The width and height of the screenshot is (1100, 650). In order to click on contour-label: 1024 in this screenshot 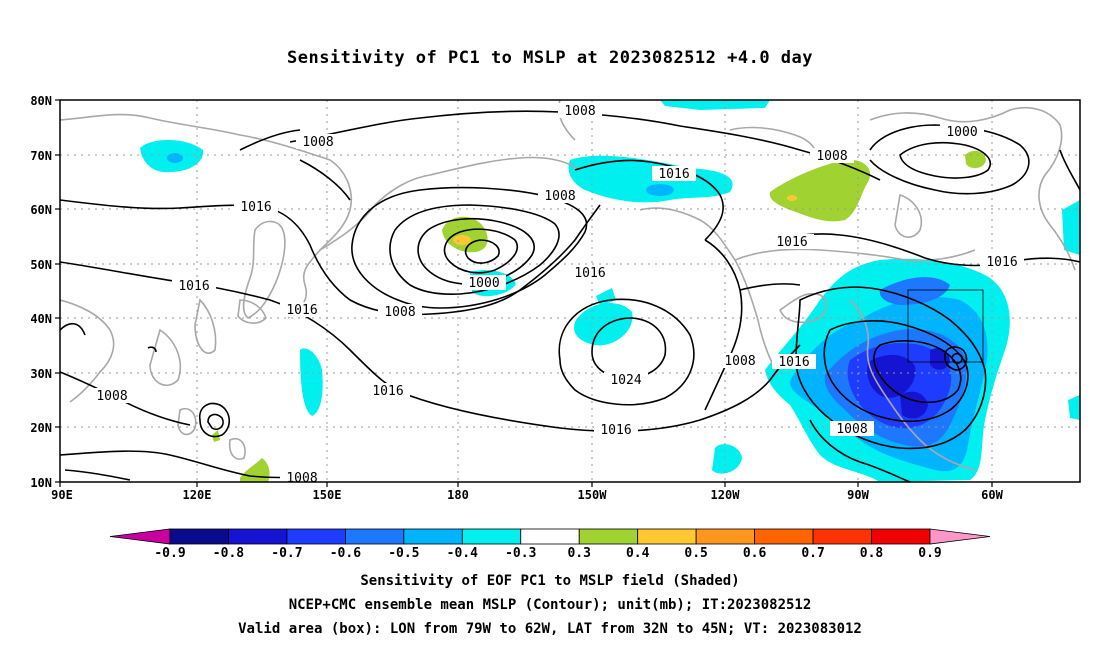, I will do `click(625, 380)`.